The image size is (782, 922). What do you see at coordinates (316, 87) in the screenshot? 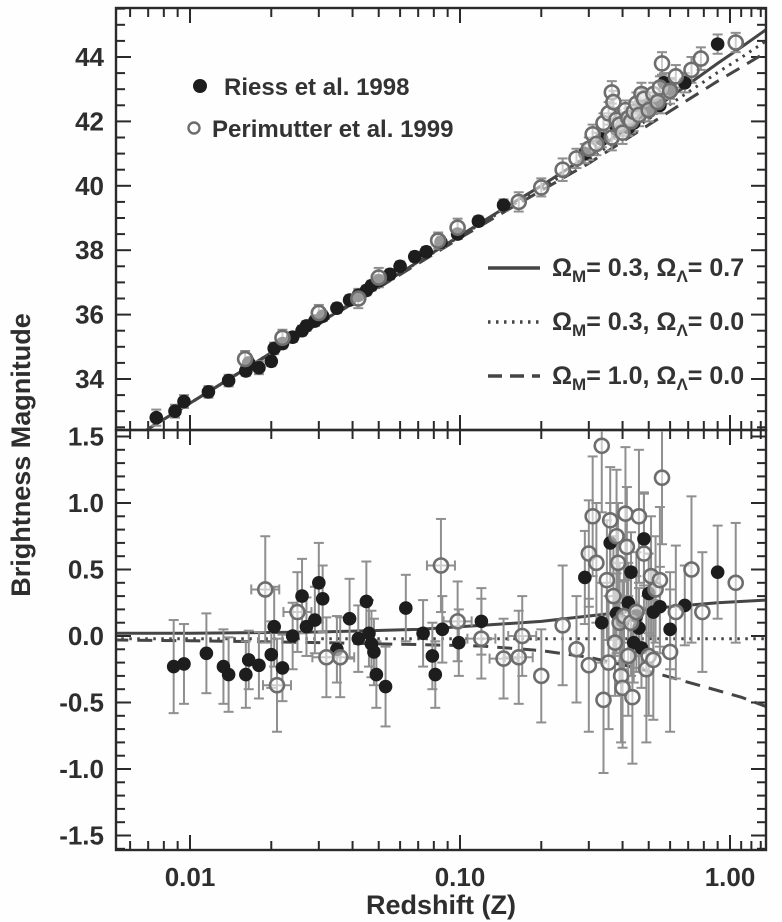
I see `legend-label-riess: Riess et al. 1998` at bounding box center [316, 87].